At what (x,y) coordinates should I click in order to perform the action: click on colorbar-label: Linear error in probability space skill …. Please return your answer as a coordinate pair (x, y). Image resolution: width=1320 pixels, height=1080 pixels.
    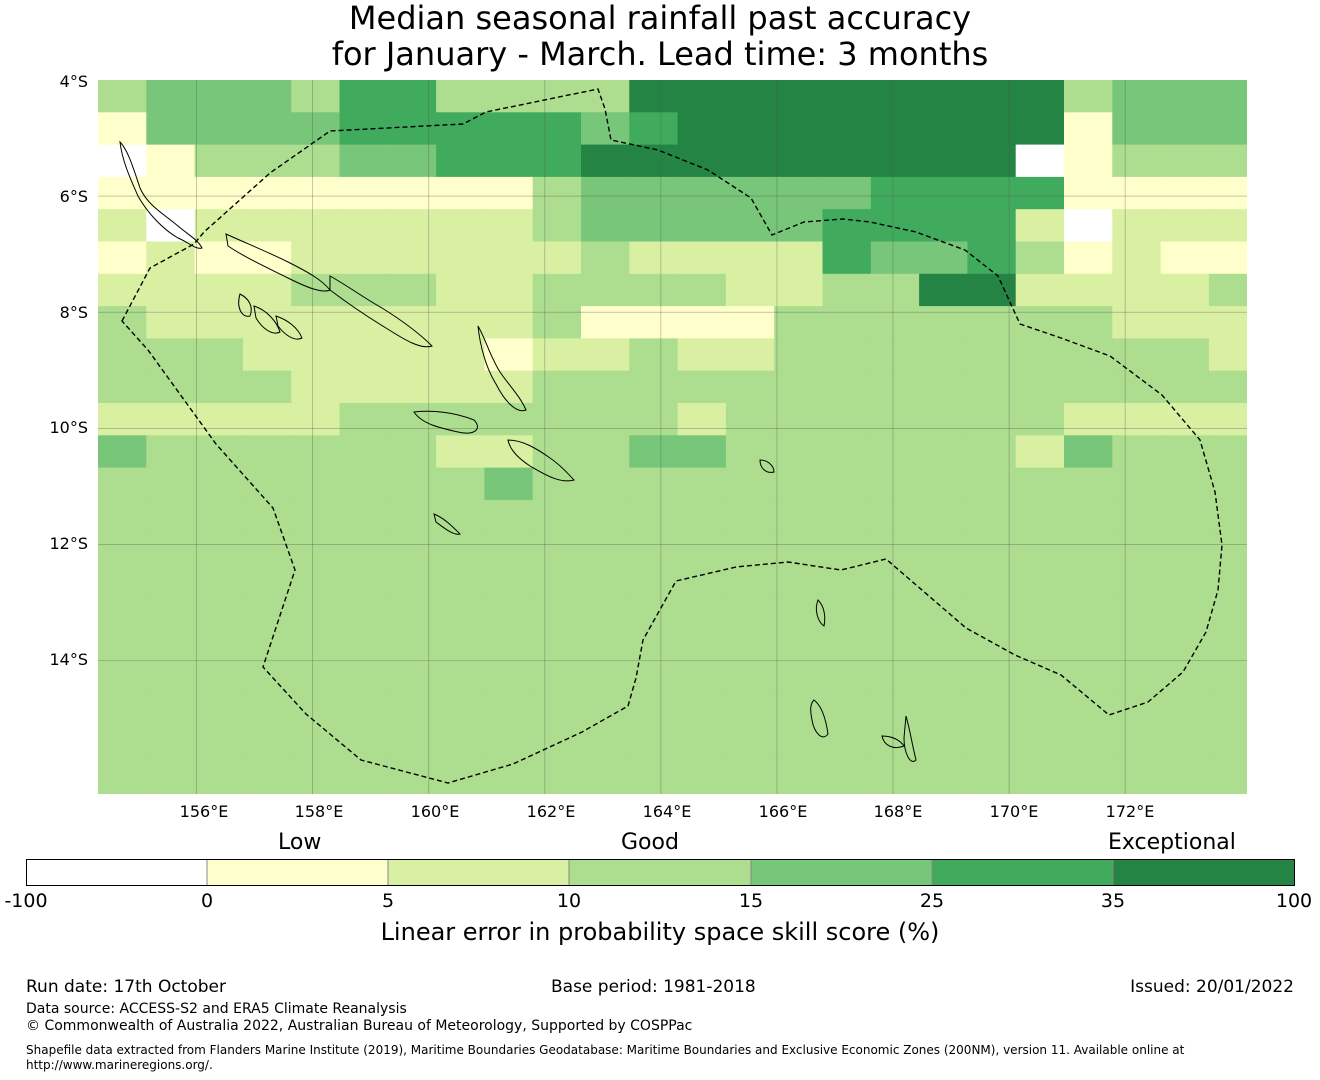
    Looking at the image, I should click on (660, 932).